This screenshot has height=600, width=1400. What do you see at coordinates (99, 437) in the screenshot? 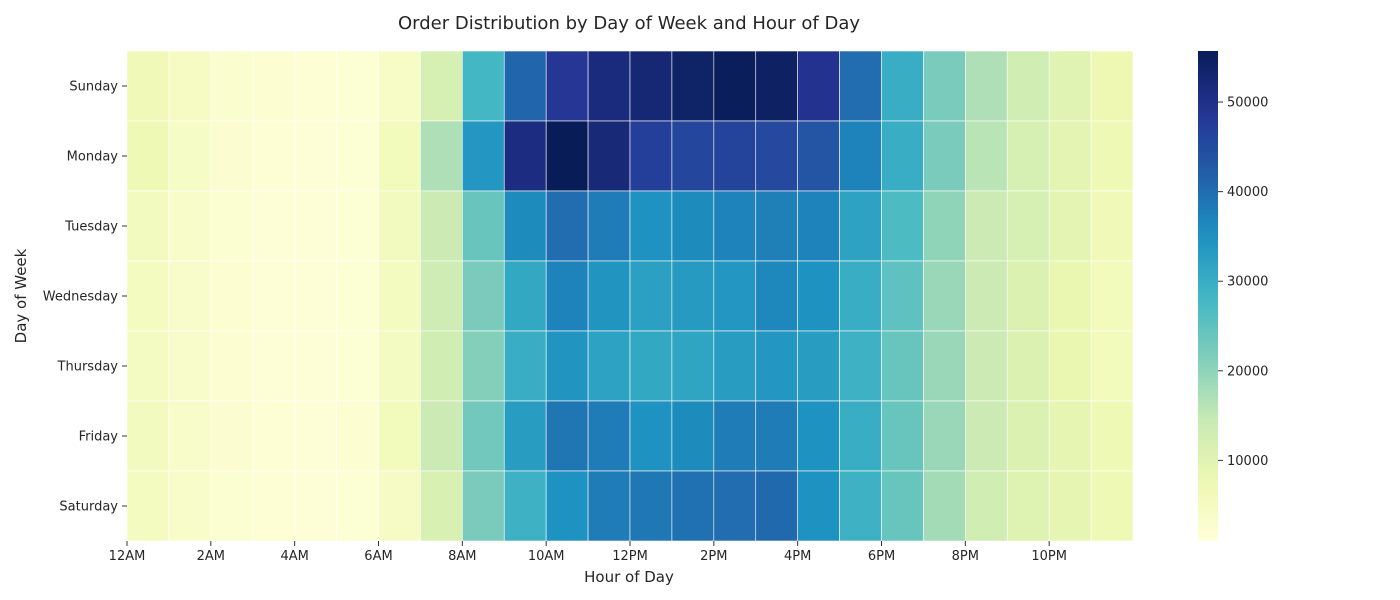
I see `y-tick-label: Friday` at bounding box center [99, 437].